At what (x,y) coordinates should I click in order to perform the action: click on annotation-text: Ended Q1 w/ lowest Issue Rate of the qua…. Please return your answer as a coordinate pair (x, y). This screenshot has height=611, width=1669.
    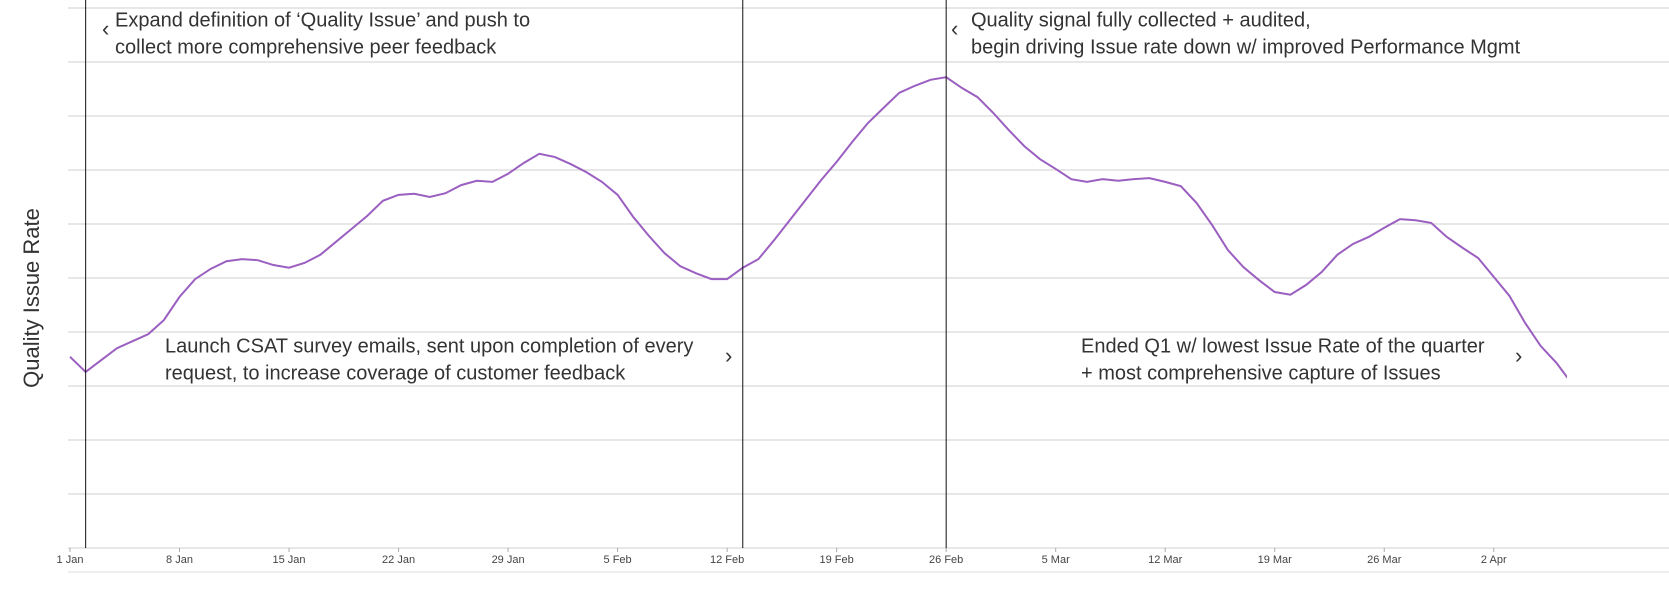
    Looking at the image, I should click on (1283, 346).